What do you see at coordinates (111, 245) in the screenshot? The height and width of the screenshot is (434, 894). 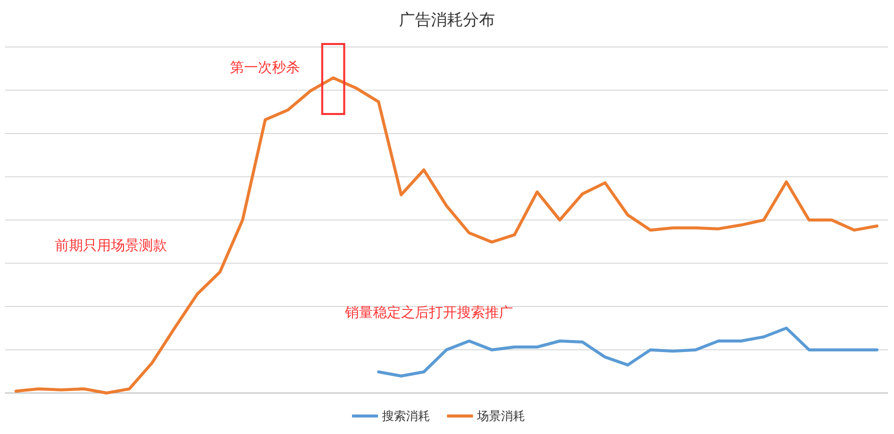 I see `annotation: 前期只用场景测款` at bounding box center [111, 245].